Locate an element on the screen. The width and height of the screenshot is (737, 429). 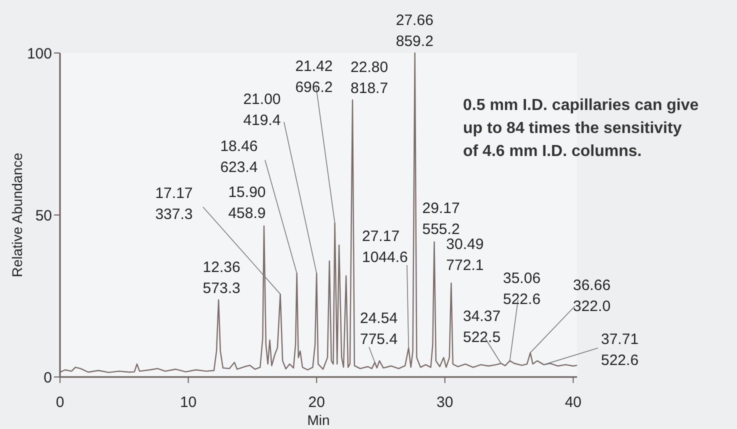
y-axis-title: Relative Abundance is located at coordinates (17, 215).